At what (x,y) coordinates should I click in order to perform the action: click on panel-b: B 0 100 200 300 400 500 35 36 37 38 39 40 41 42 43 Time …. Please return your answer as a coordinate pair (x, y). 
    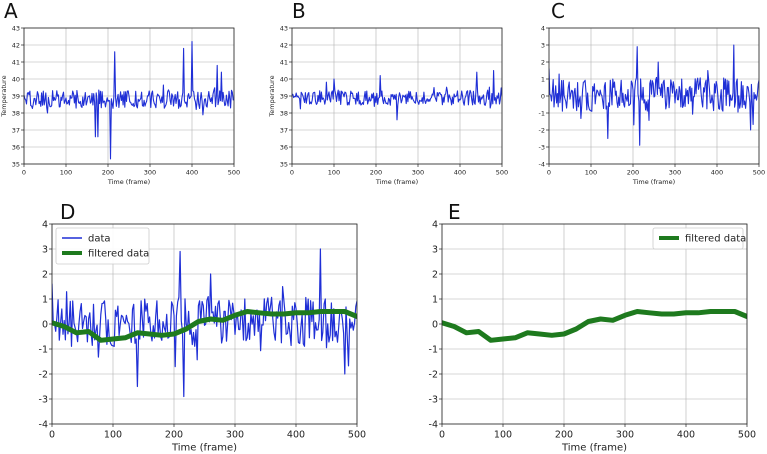
    Looking at the image, I should click on (388, 93).